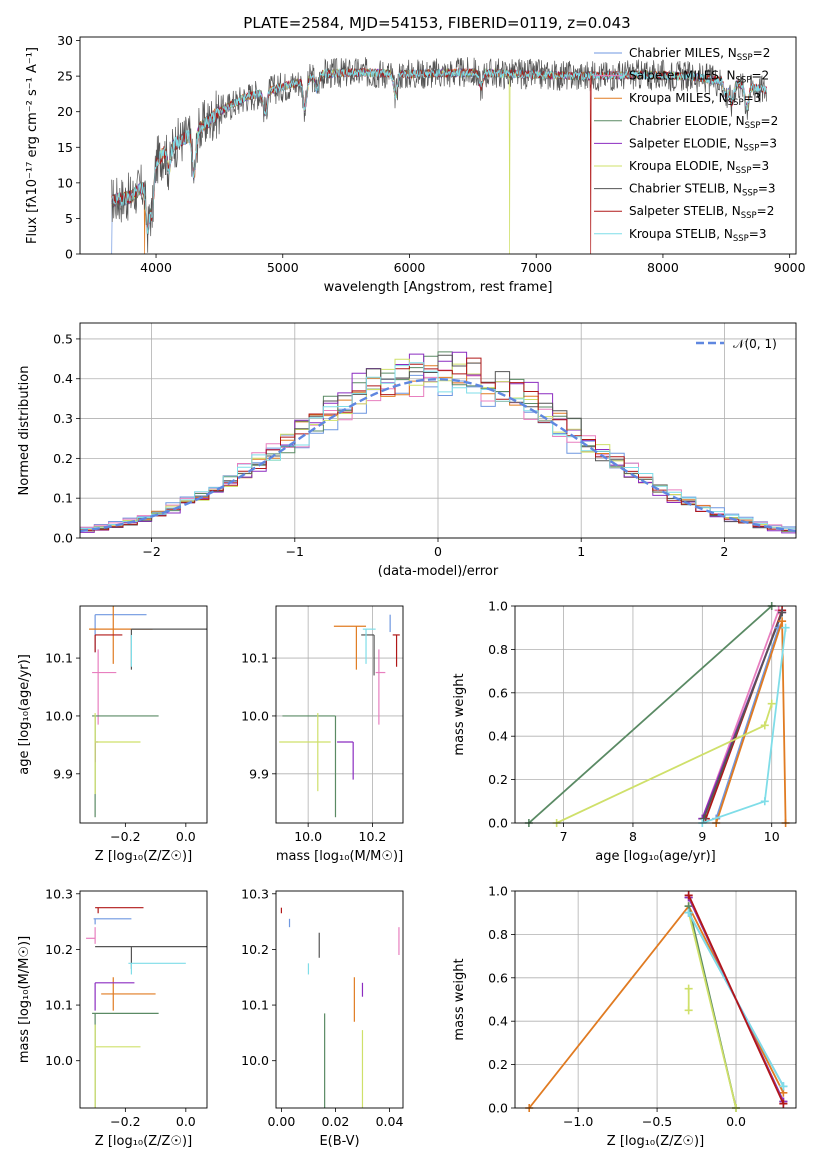 Image resolution: width=819 pixels, height=1170 pixels. Describe the element at coordinates (69, 218) in the screenshot. I see `y-tick-label: 5` at that location.